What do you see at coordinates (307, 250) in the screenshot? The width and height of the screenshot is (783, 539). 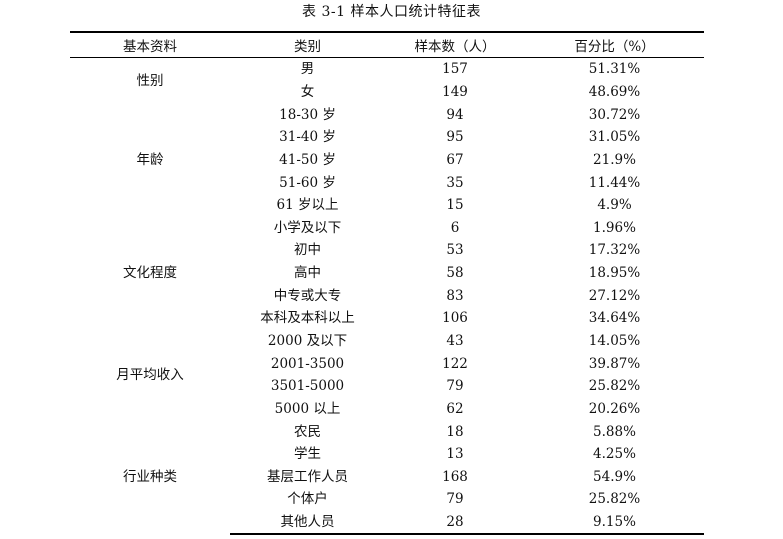 I see `category-cell: 初中` at bounding box center [307, 250].